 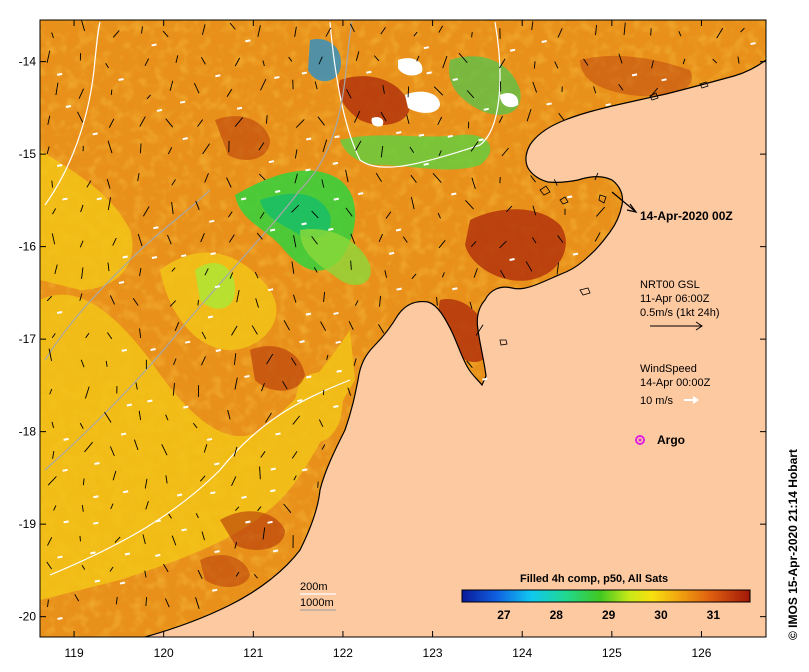 I want to click on lat-tick-label: -18, so click(x=28, y=432).